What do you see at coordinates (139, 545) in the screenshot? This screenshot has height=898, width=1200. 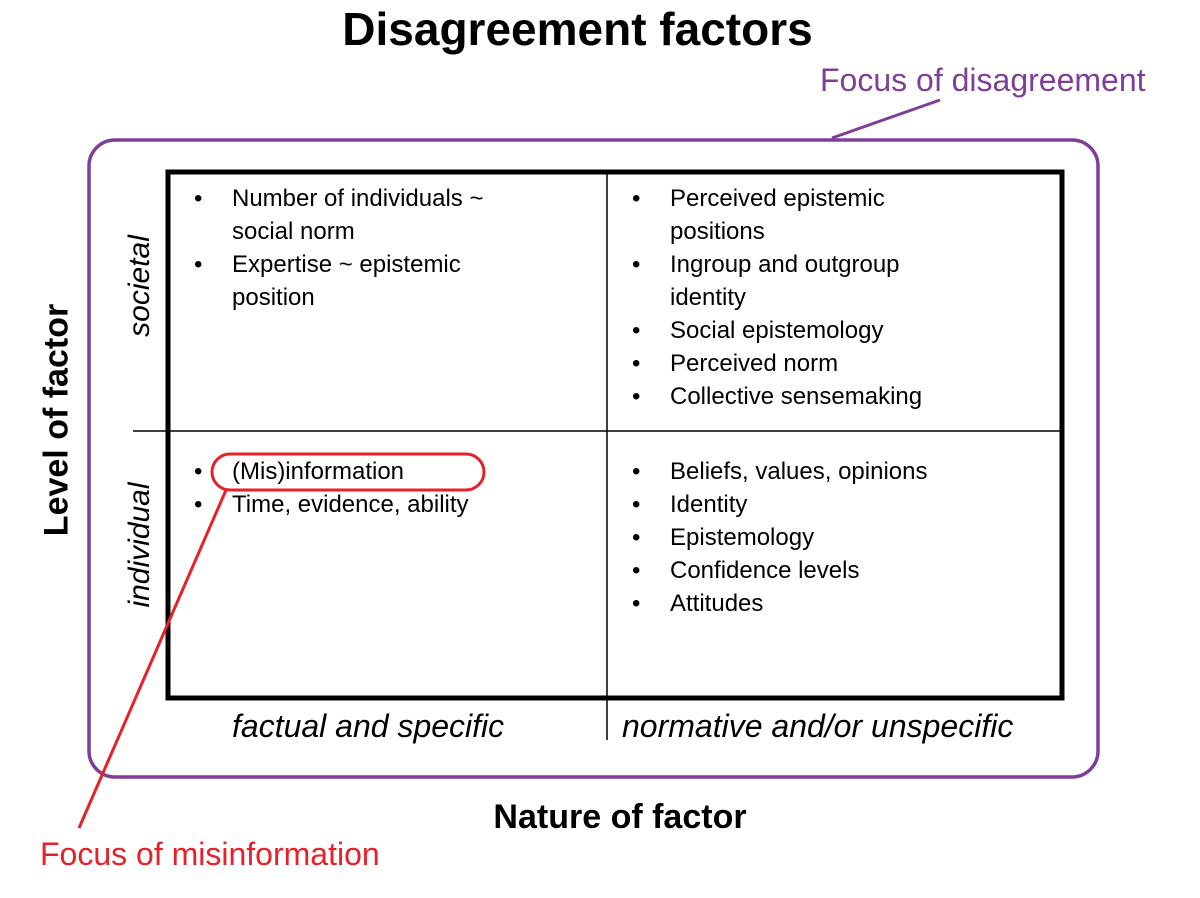 I see `row-label-individual: individual` at bounding box center [139, 545].